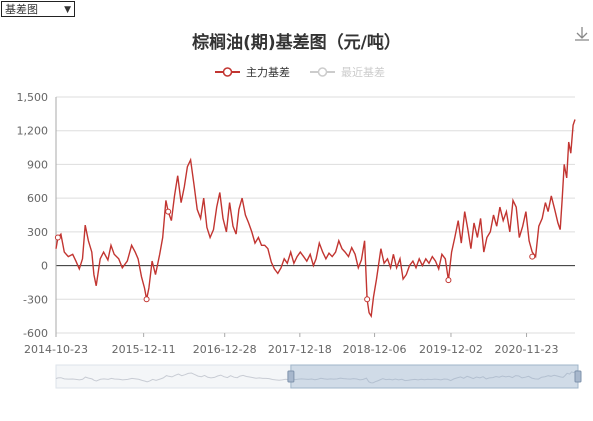 Image resolution: width=593 pixels, height=421 pixels. I want to click on x-tick-label: 2016-12-28, so click(225, 349).